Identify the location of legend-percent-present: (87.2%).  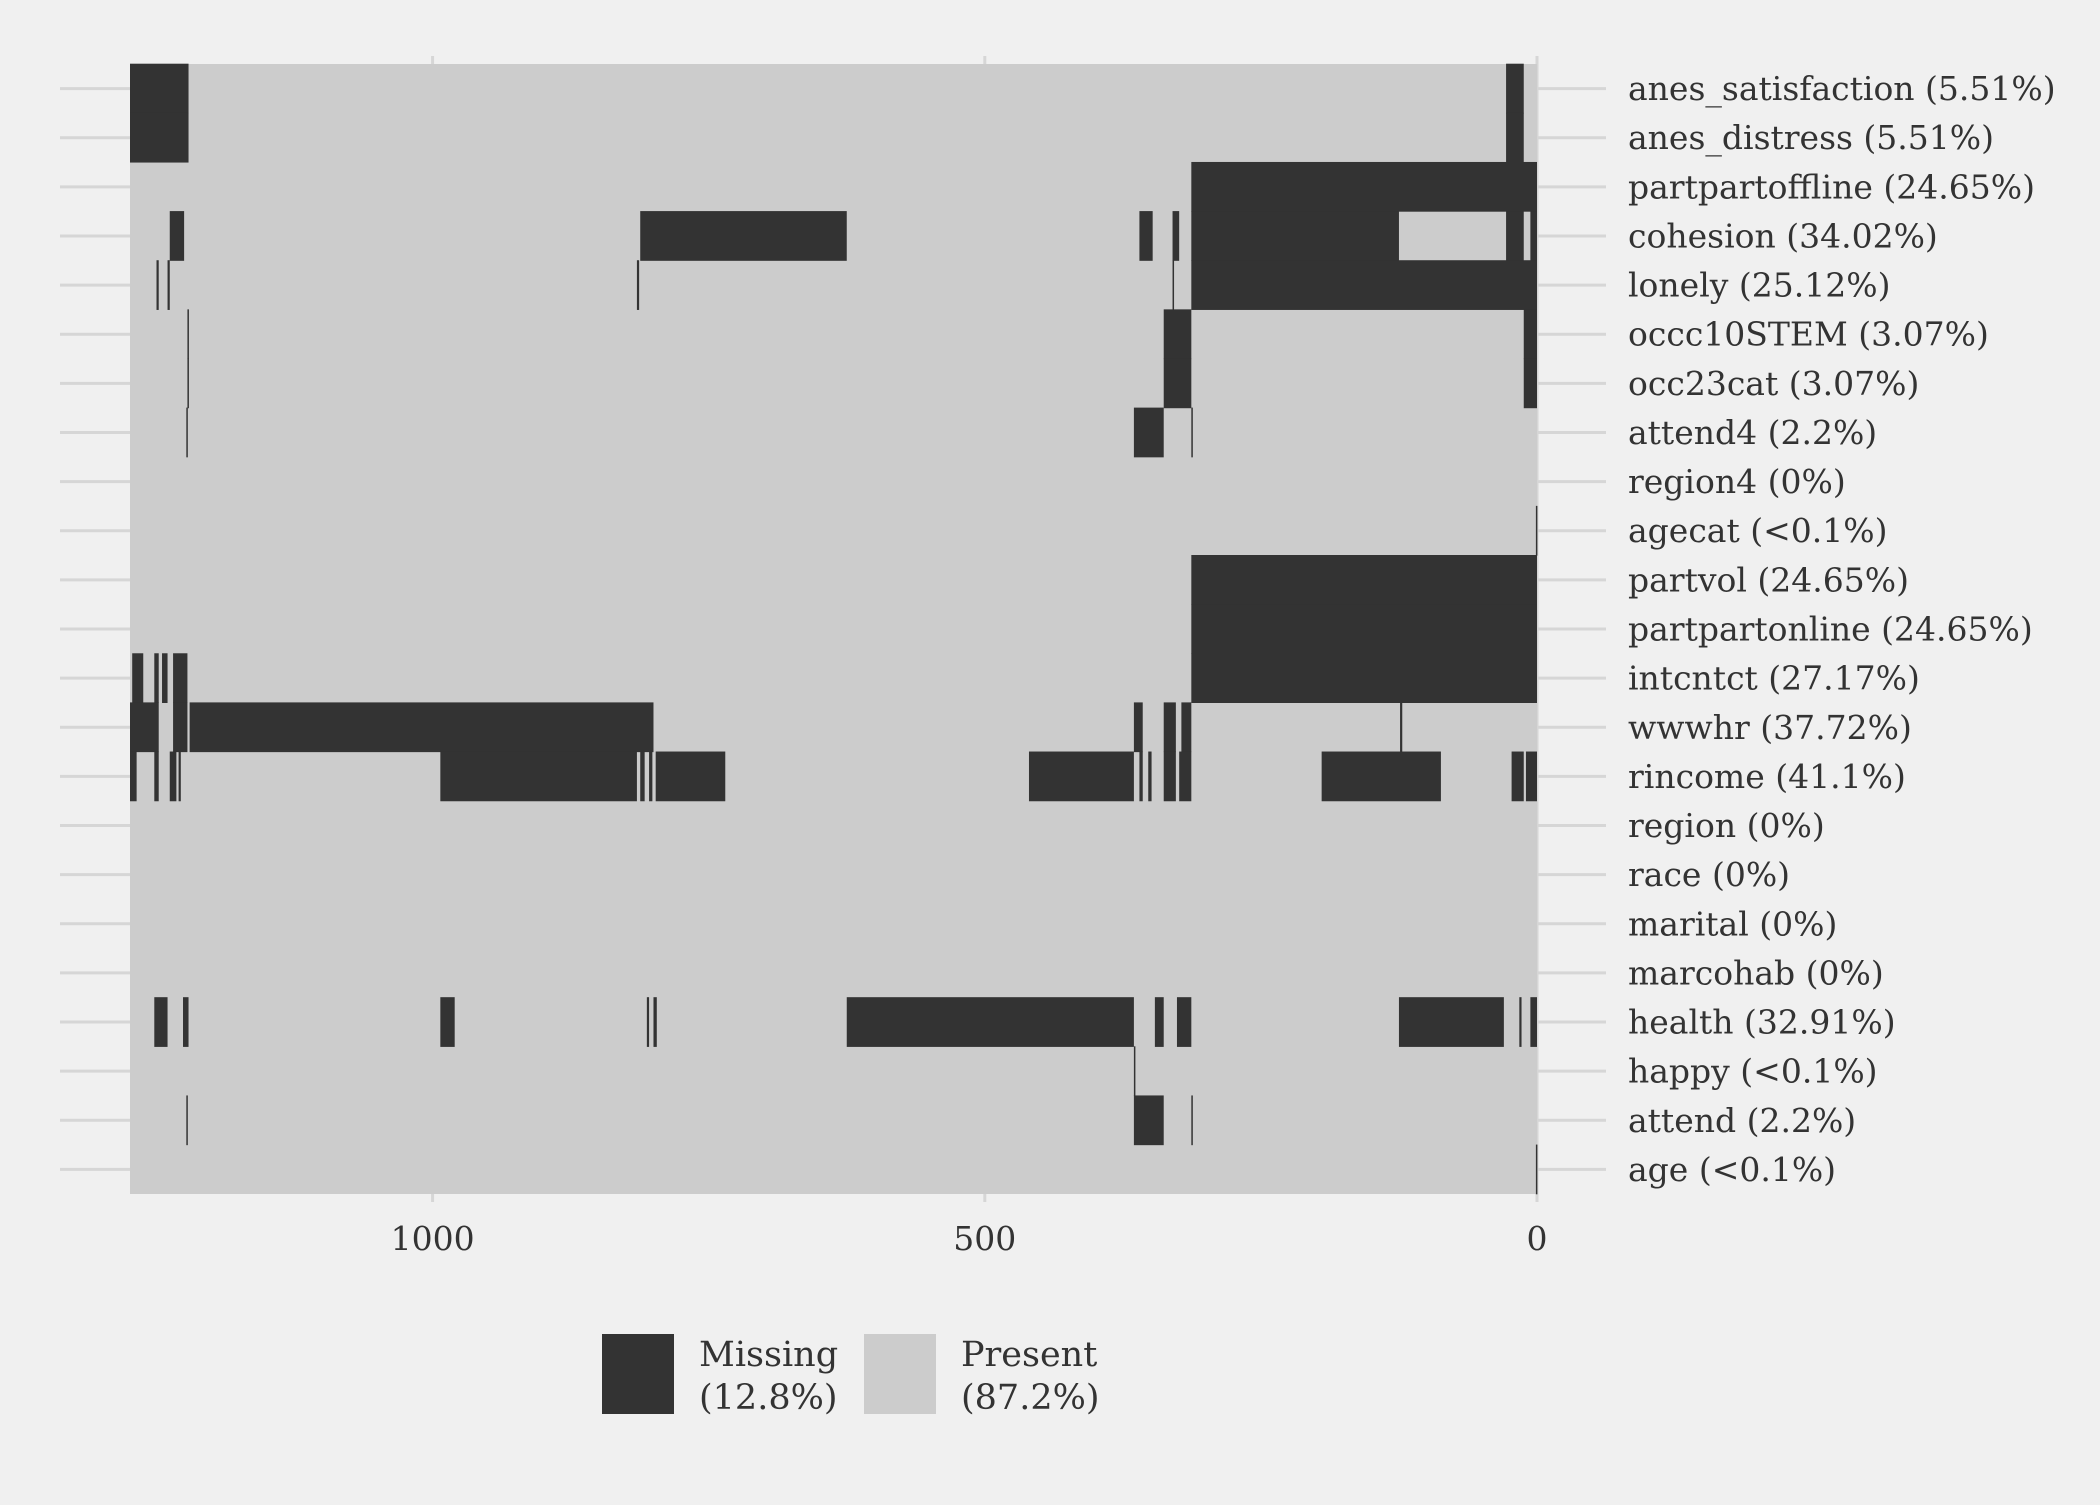
(1030, 1398).